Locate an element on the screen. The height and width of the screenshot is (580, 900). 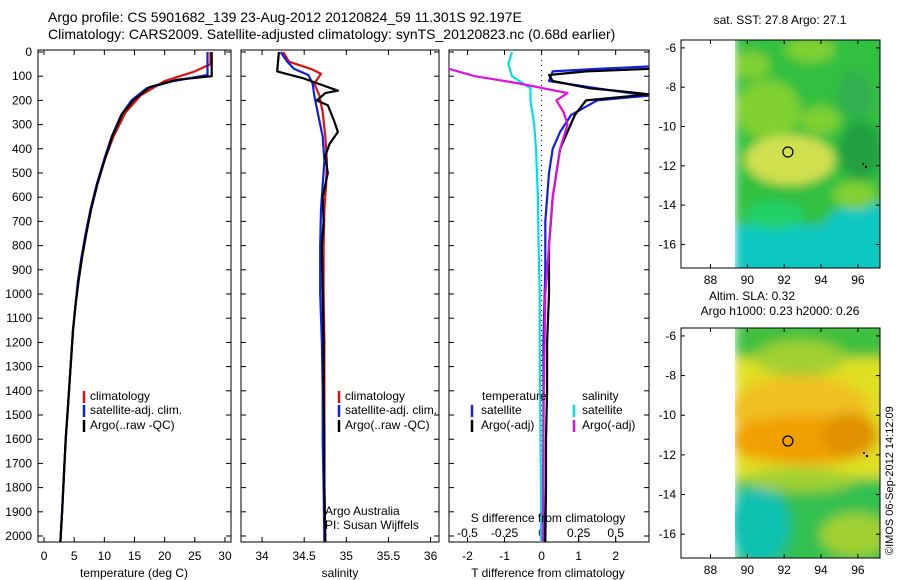
legend-label-temp-satellite: satellite is located at coordinates (501, 410).